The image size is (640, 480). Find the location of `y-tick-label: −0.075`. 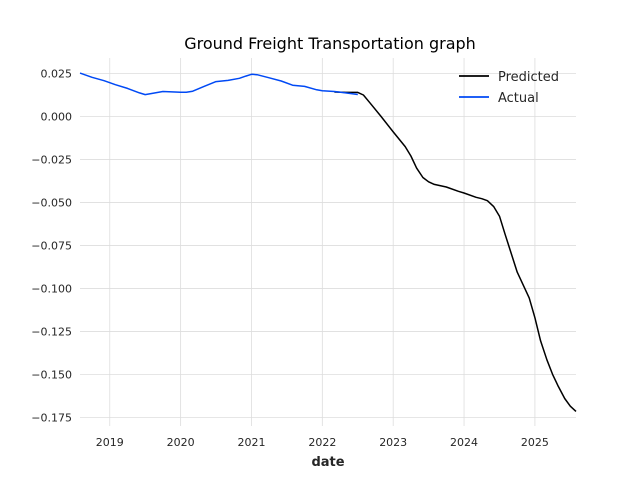

y-tick-label: −0.075 is located at coordinates (51, 245).